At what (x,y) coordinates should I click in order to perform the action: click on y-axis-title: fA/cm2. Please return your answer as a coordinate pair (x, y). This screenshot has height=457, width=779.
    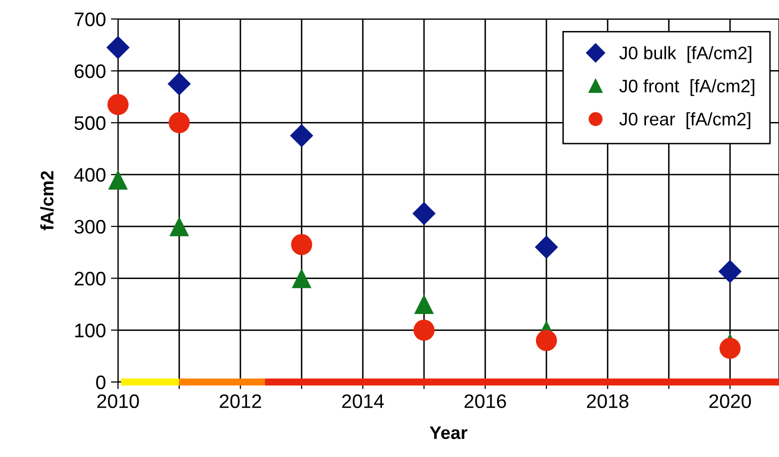
    Looking at the image, I should click on (47, 200).